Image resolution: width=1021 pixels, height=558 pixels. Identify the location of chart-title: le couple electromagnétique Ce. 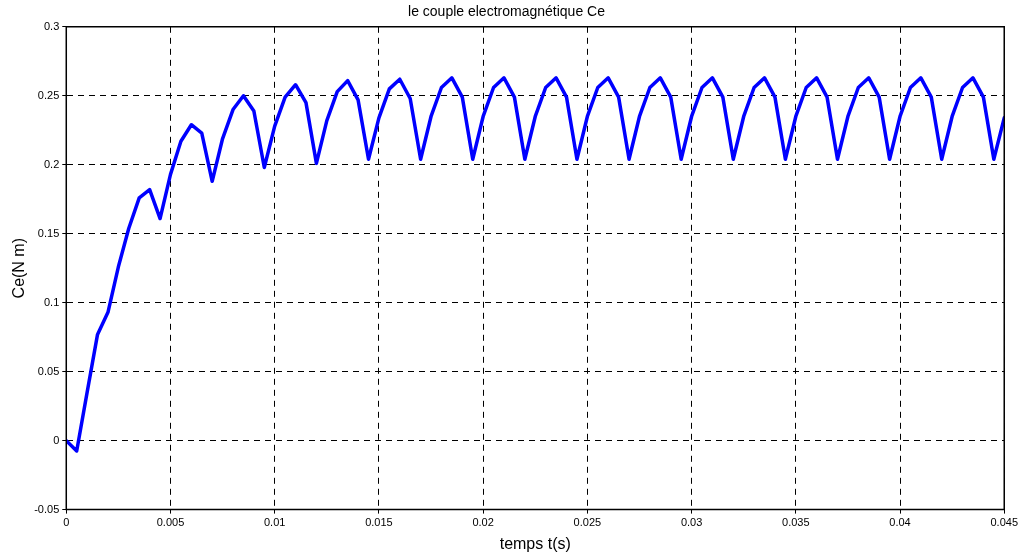
(507, 11).